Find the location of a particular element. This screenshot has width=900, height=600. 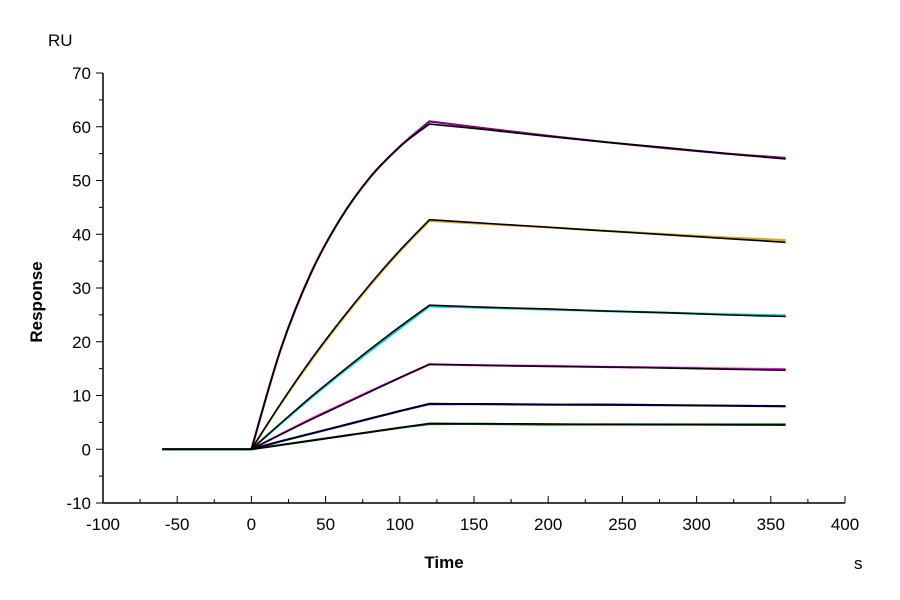

x-unit-label: s is located at coordinates (858, 563).